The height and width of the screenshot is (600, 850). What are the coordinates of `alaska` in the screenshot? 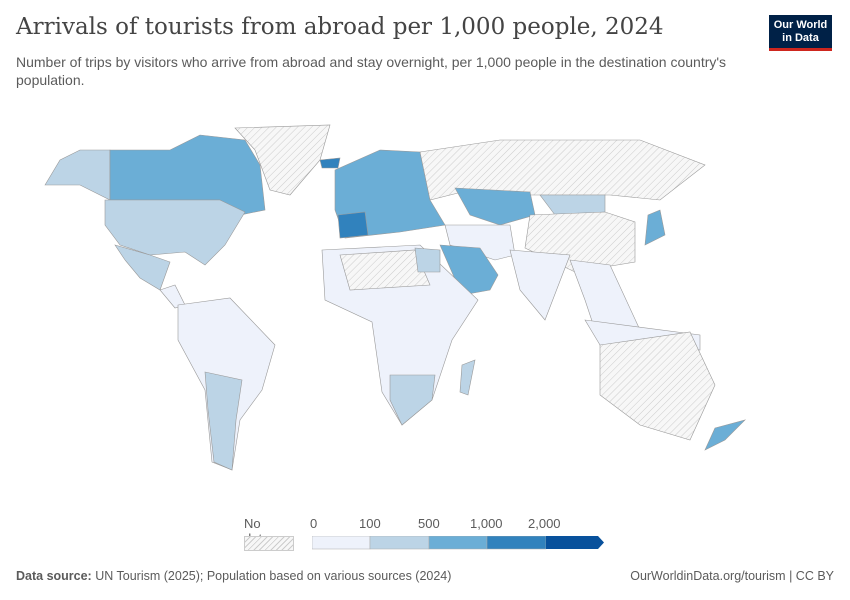 It's located at (77, 175).